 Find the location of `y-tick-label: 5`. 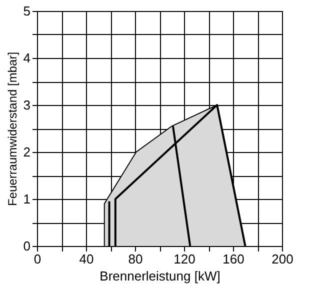

y-tick-label: 5 is located at coordinates (26, 11).